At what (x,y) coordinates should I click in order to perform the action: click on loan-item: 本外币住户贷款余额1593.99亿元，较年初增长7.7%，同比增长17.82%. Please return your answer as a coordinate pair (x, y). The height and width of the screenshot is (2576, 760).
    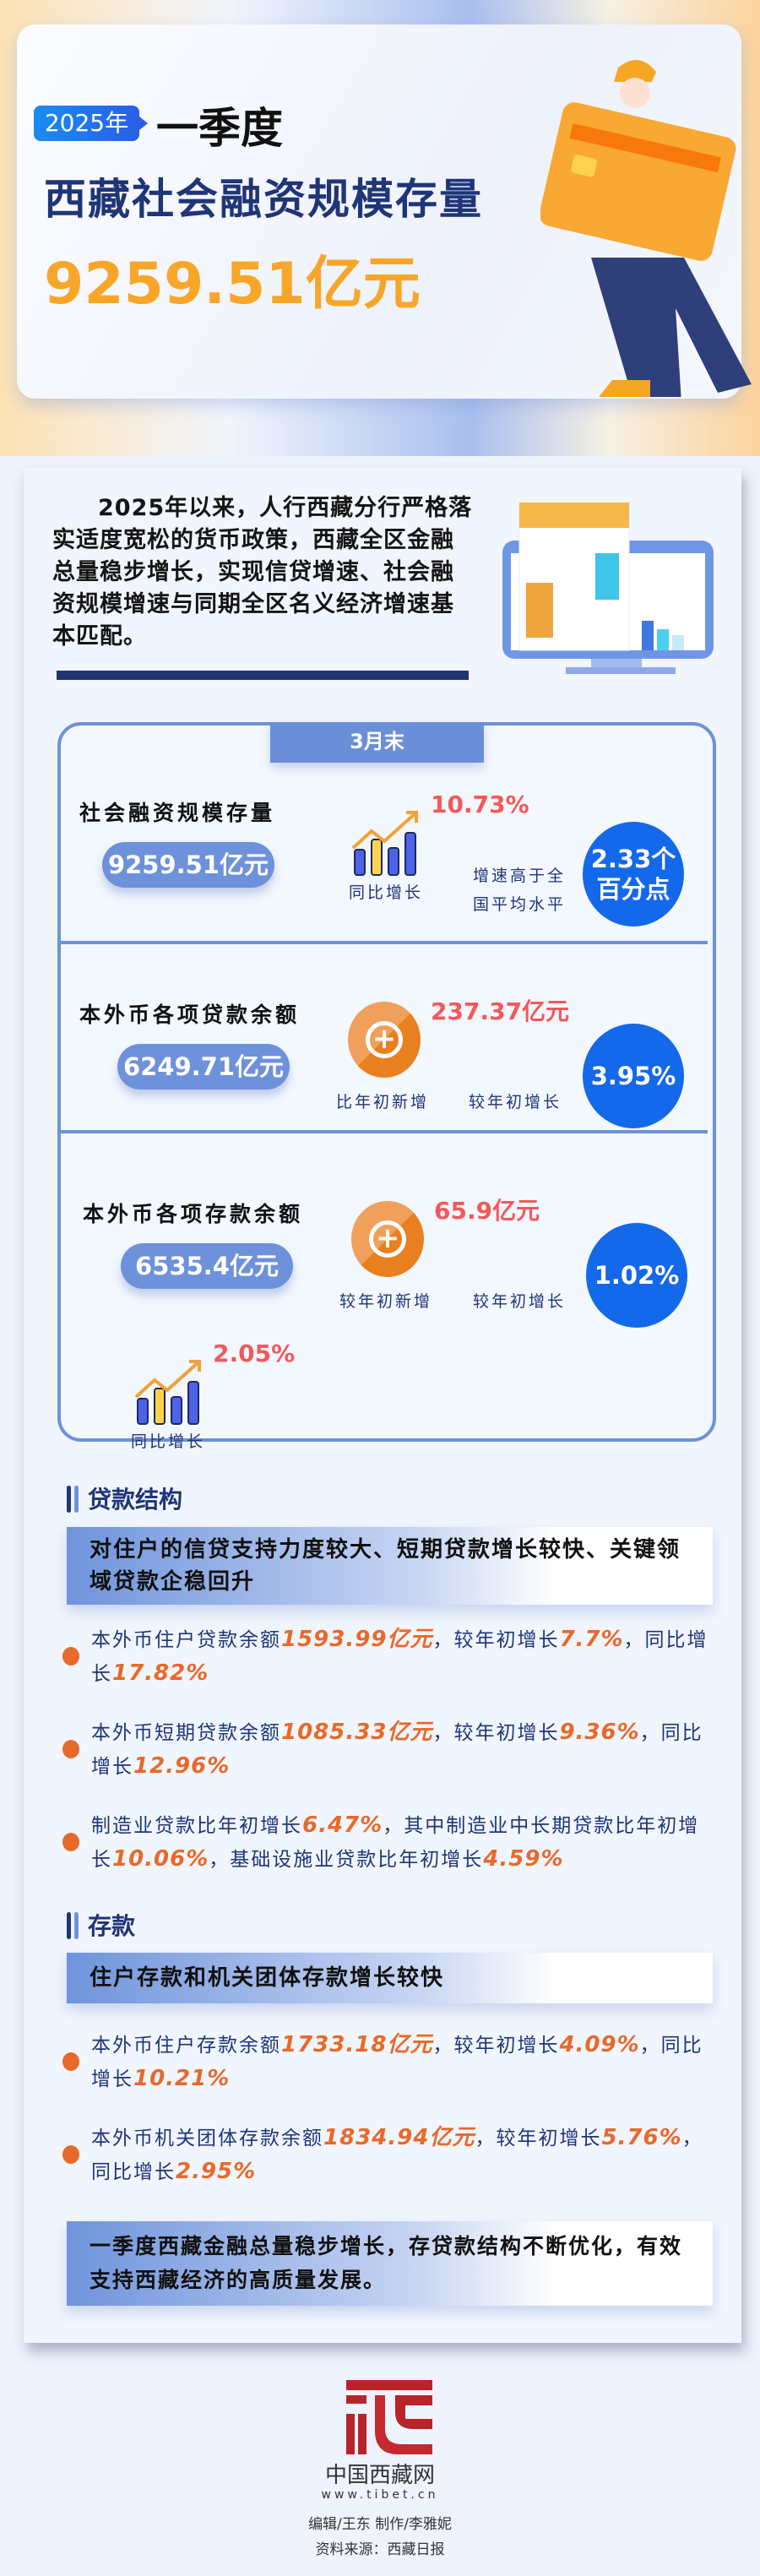
    Looking at the image, I should click on (399, 1656).